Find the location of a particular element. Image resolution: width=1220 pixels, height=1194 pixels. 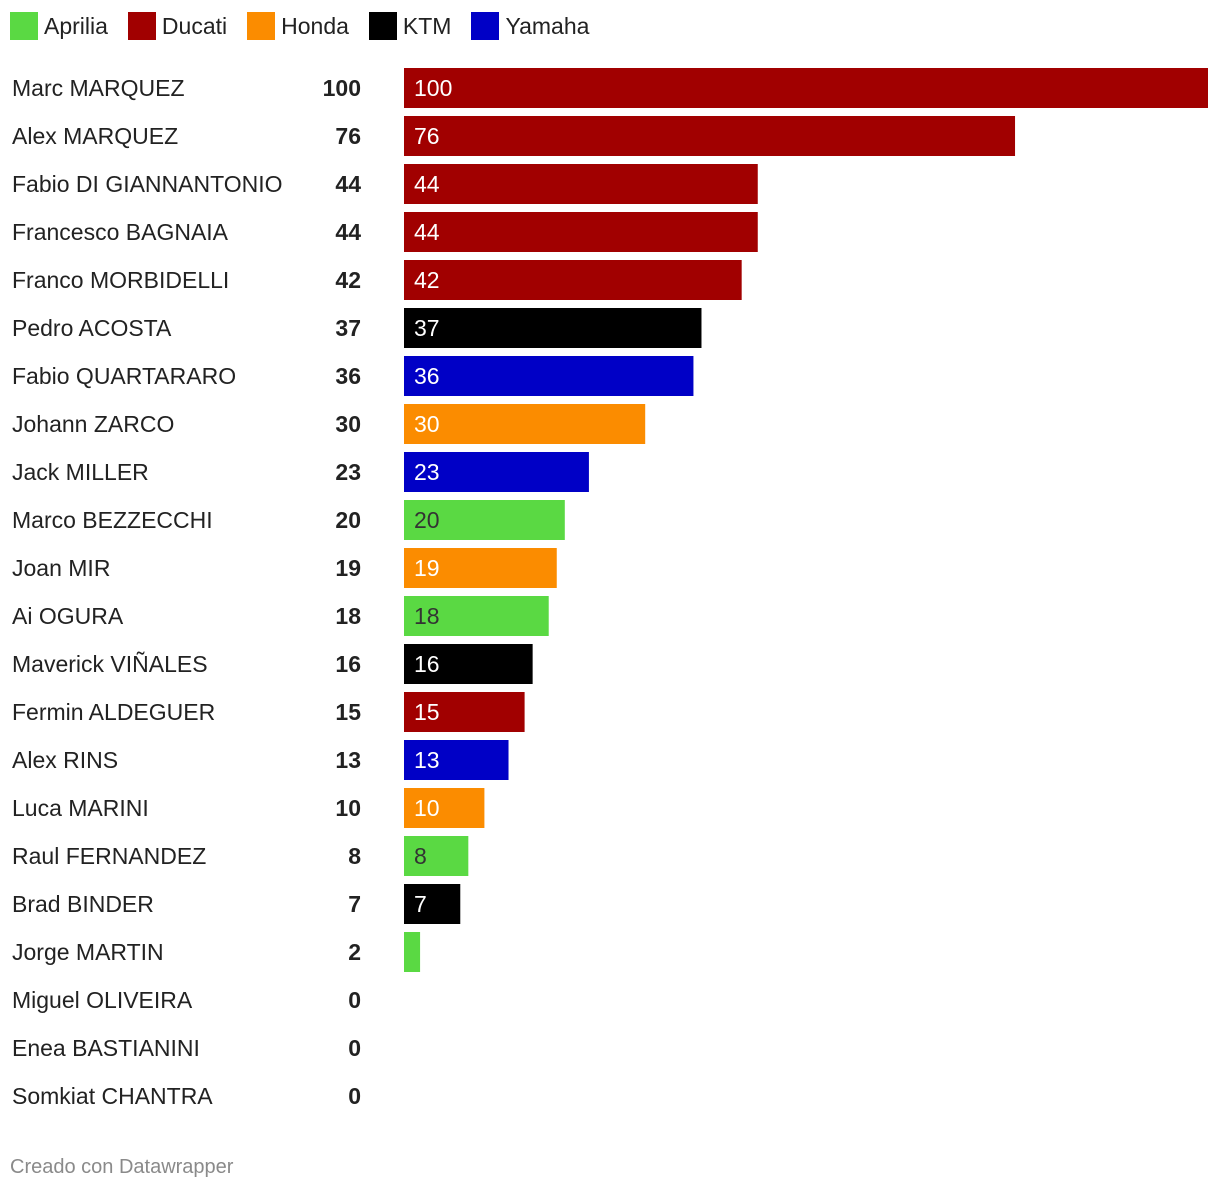

bar-data-label: 30 is located at coordinates (427, 424).